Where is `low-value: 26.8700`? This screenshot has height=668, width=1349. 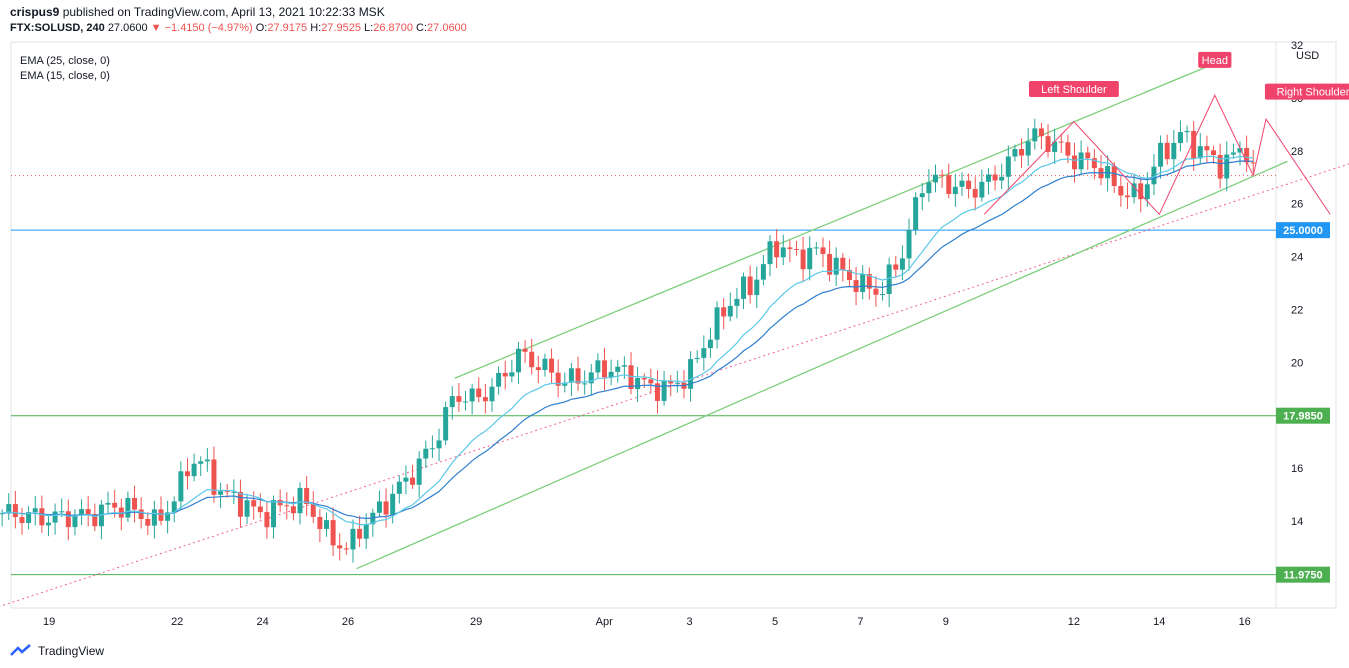
low-value: 26.8700 is located at coordinates (393, 28).